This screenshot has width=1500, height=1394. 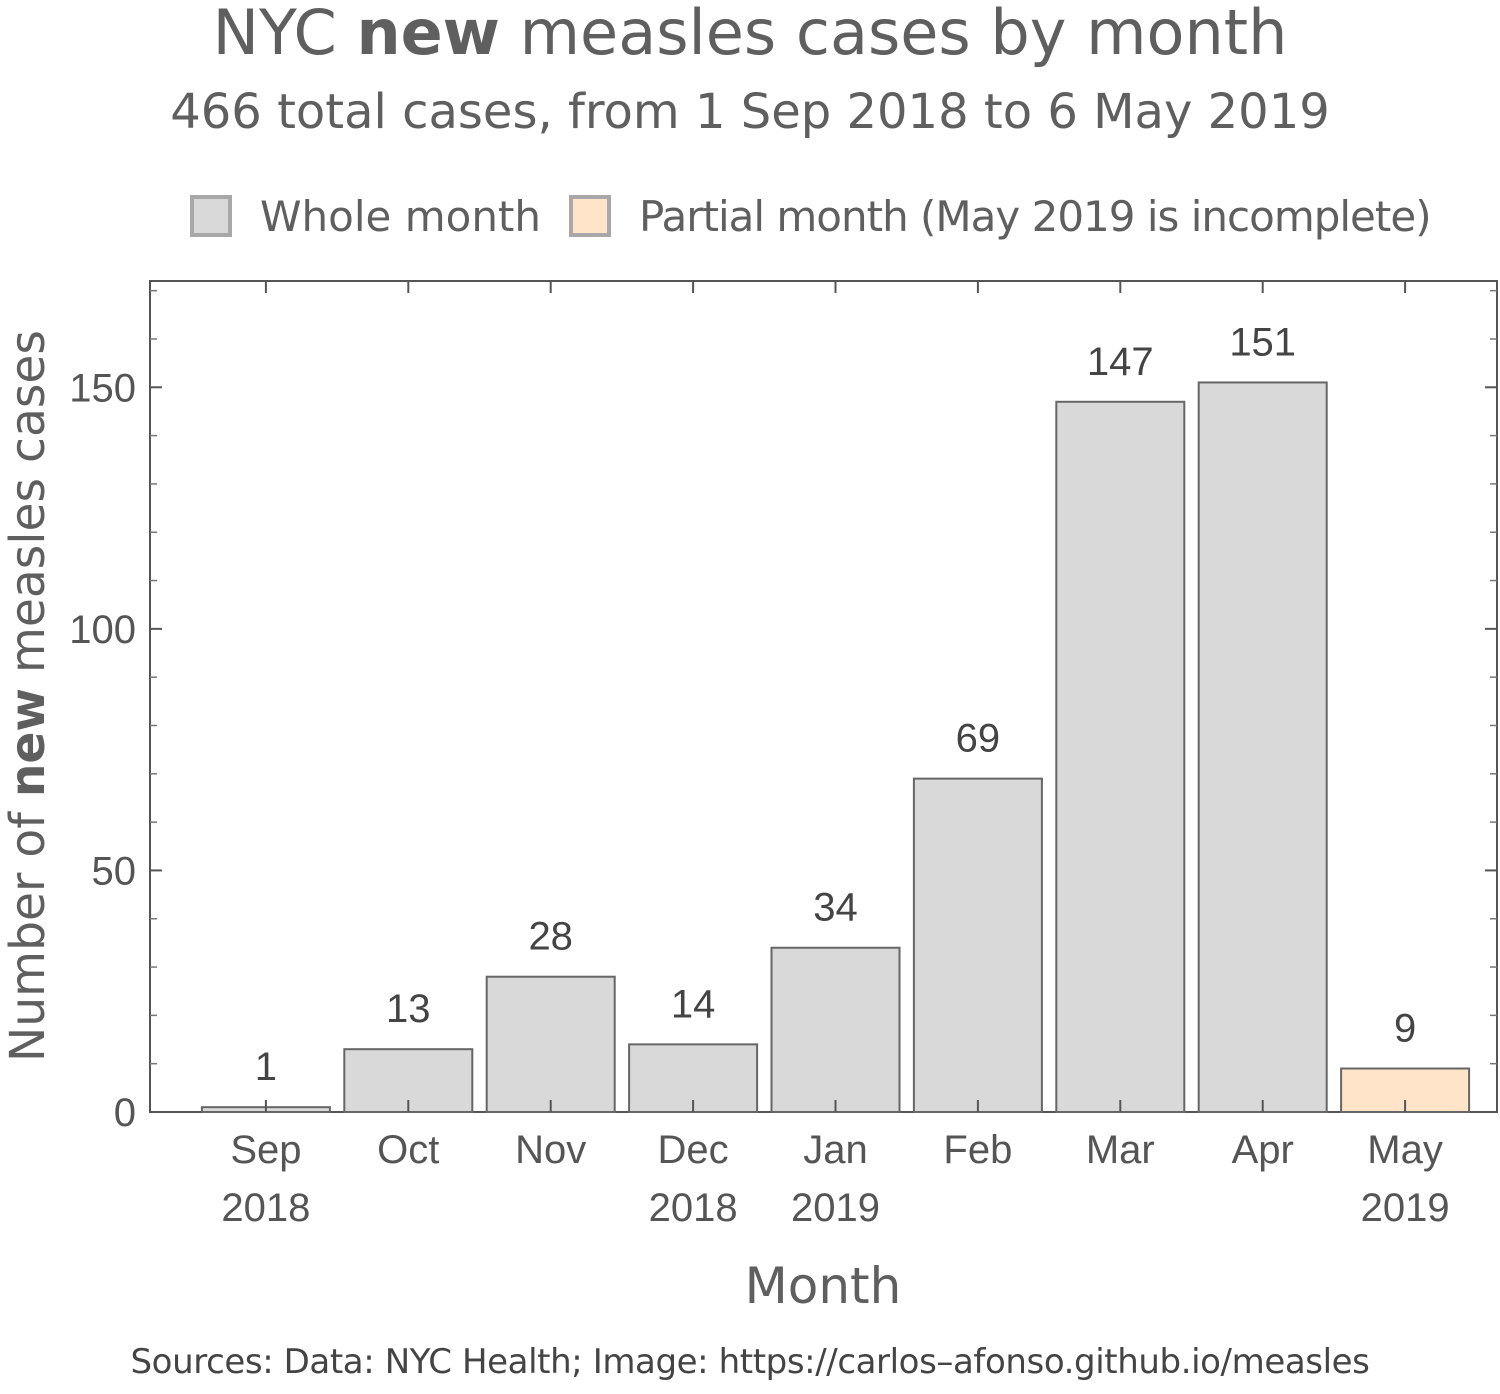 What do you see at coordinates (693, 1150) in the screenshot?
I see `x-tick-label: Dec` at bounding box center [693, 1150].